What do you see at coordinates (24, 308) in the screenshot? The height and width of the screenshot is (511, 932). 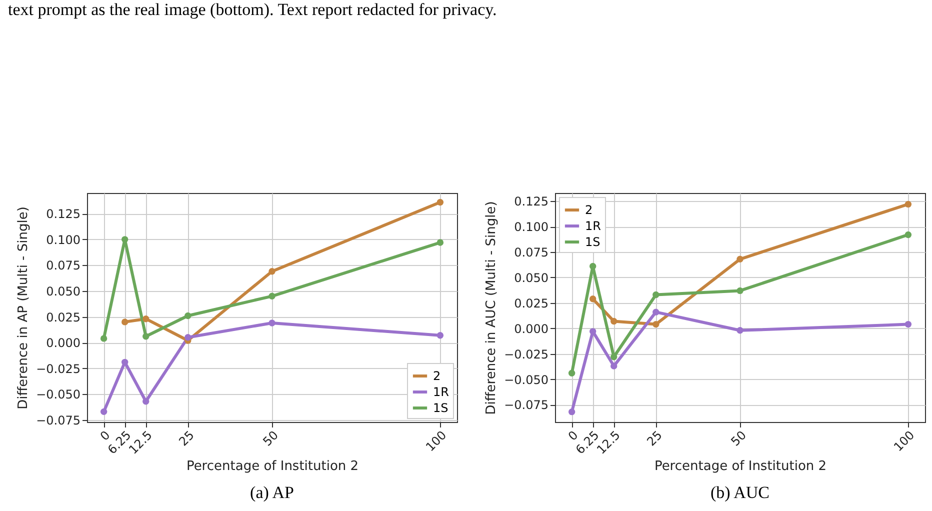 I see `y-axis-title: Difference in AP (Multi - Single)` at bounding box center [24, 308].